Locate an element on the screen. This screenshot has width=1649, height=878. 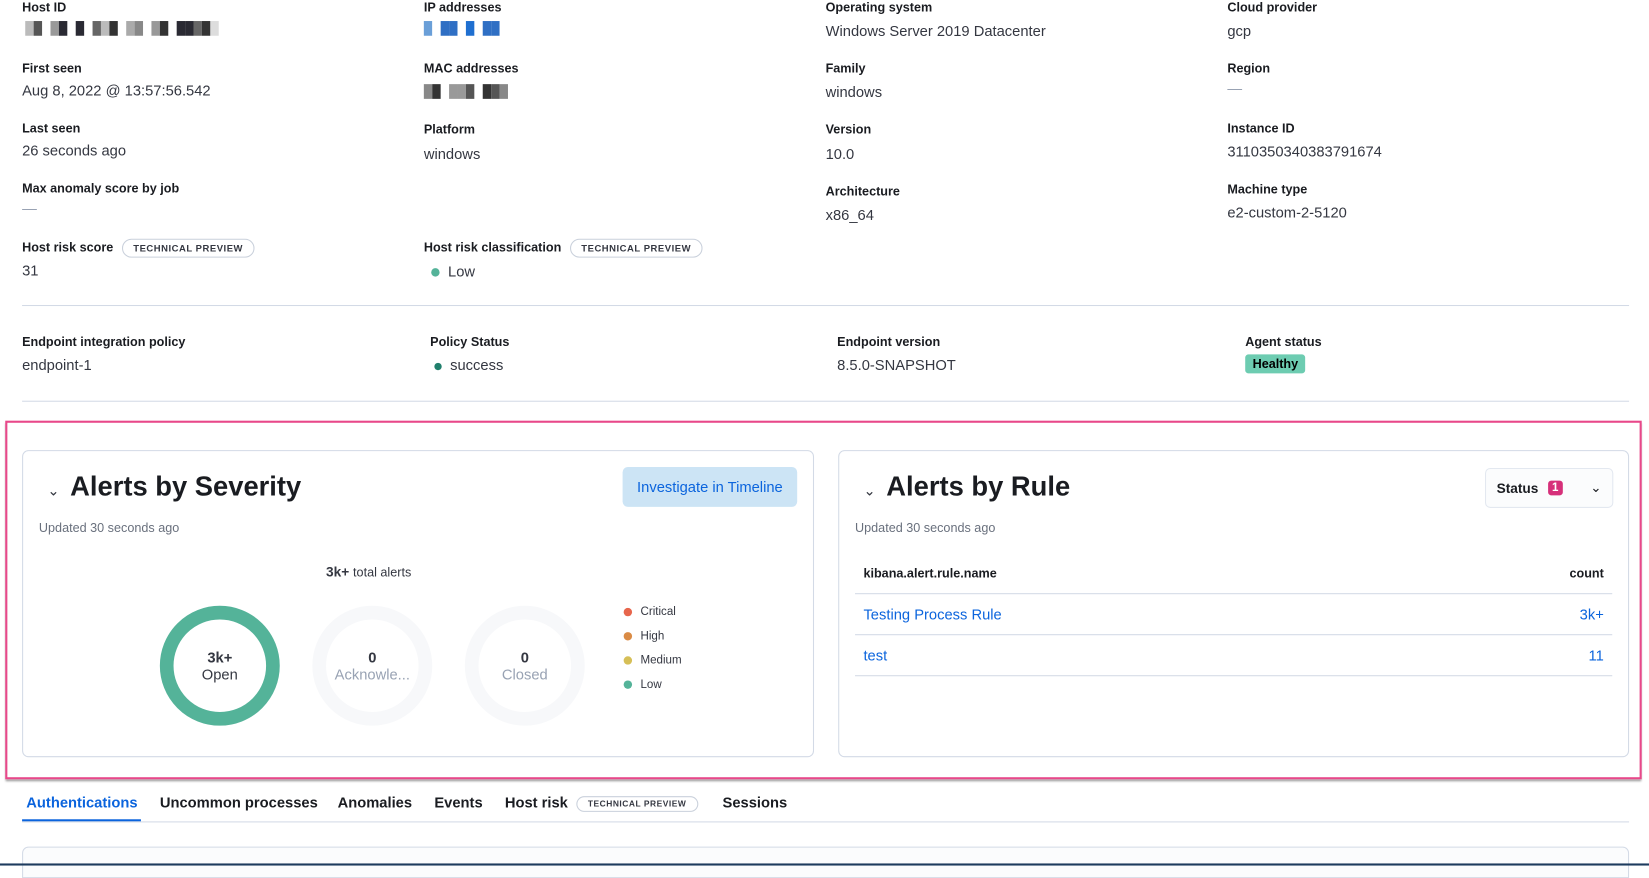
cloud-provider-value: gcp is located at coordinates (1239, 30).